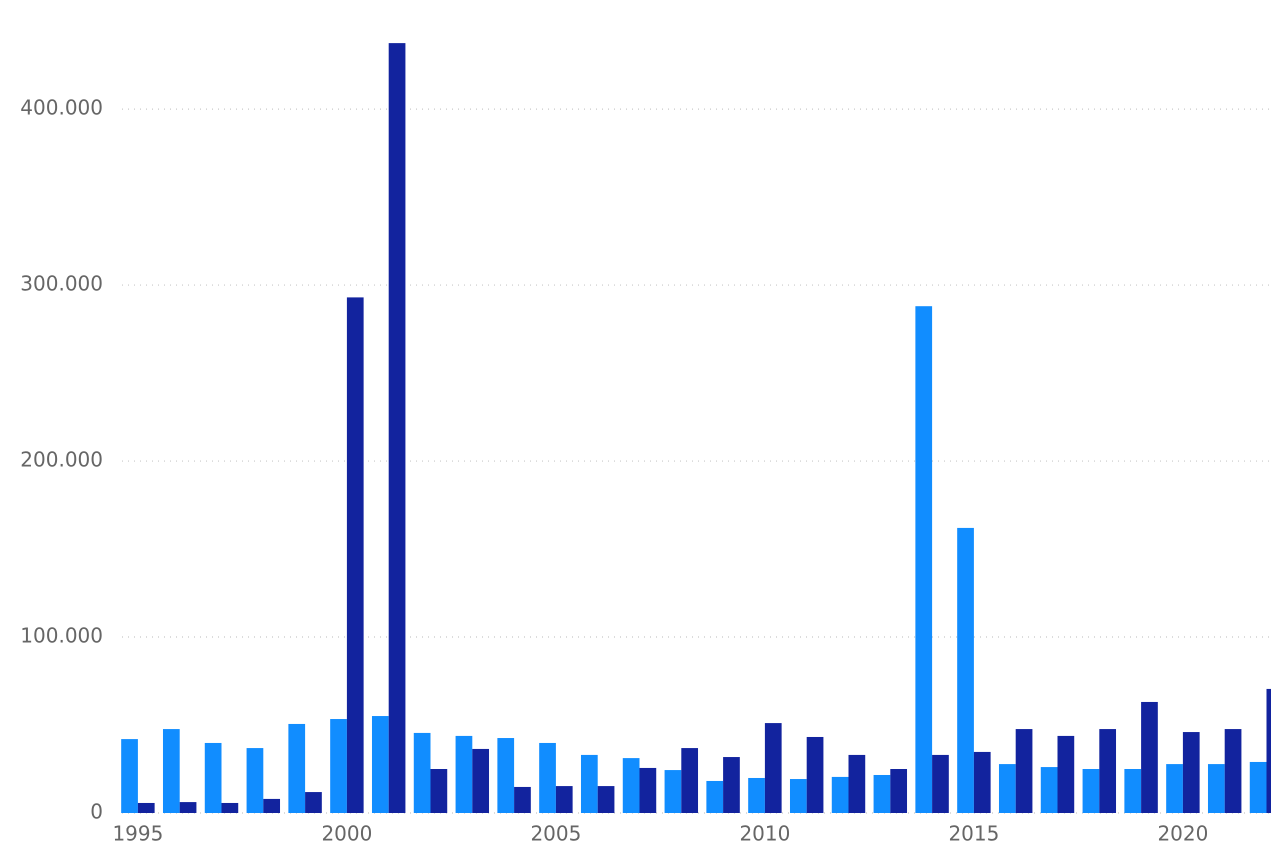 Image resolution: width=1271 pixels, height=847 pixels. What do you see at coordinates (1182, 834) in the screenshot?
I see `x-tick-label: 2020` at bounding box center [1182, 834].